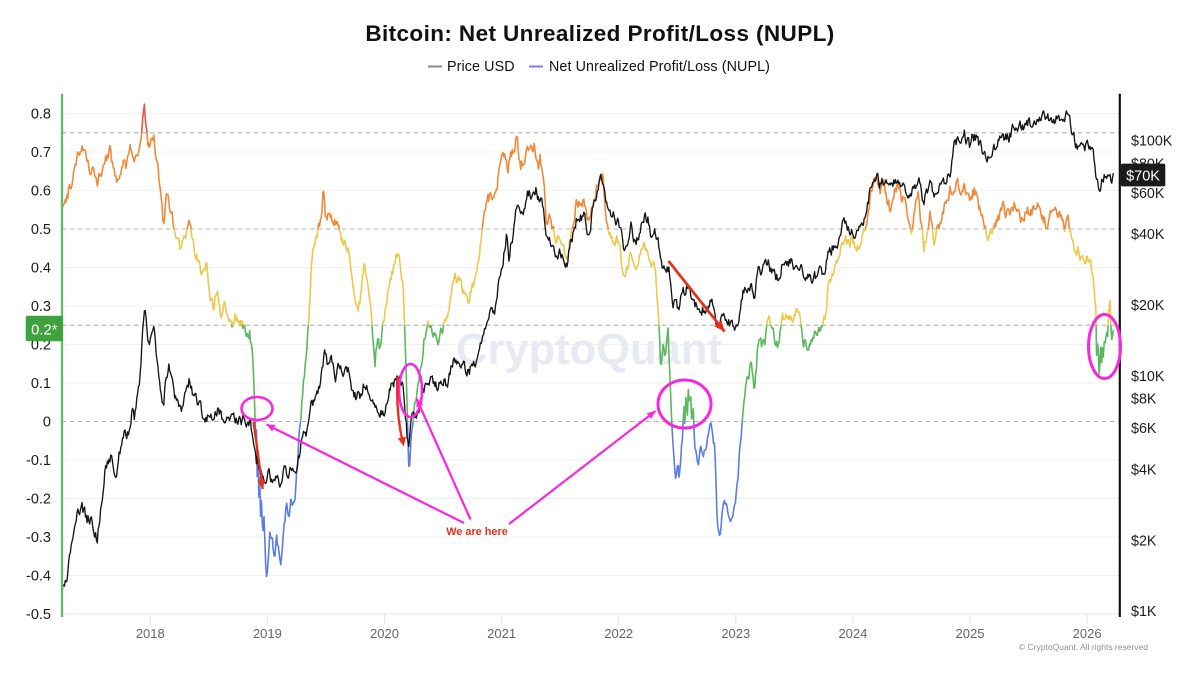  What do you see at coordinates (1144, 429) in the screenshot?
I see `svg-text: $6K` at bounding box center [1144, 429].